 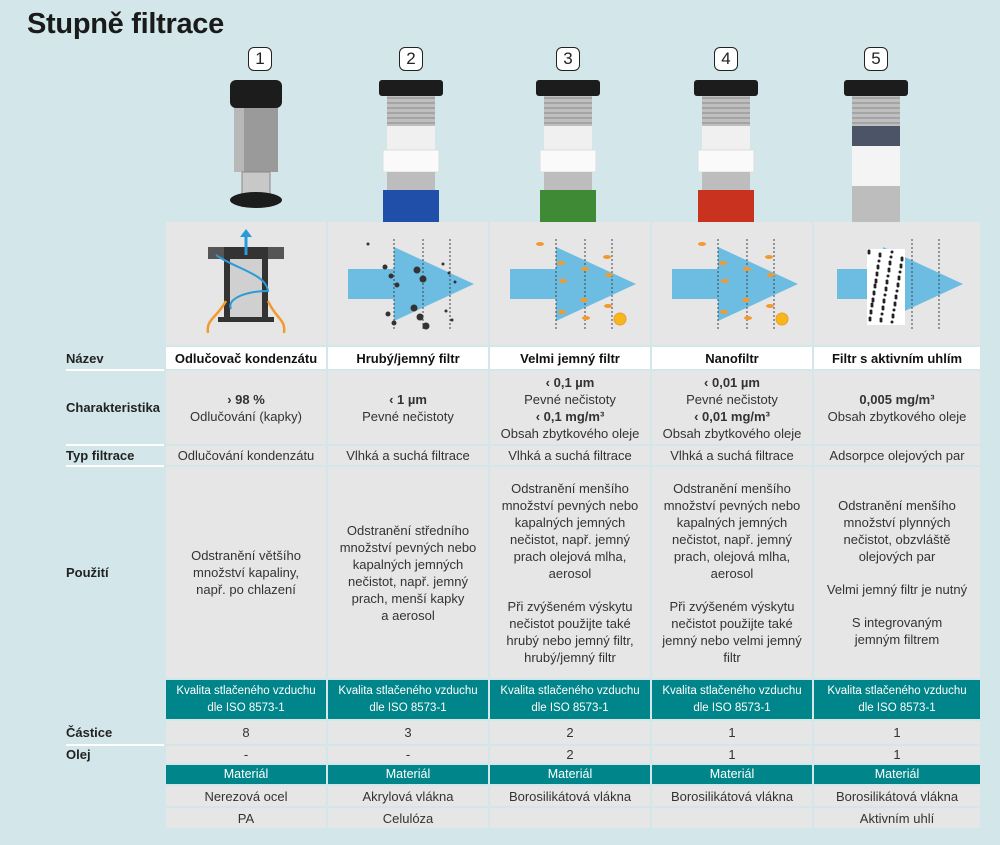 I want to click on filtration-type: Odlučování kondenzátu, so click(x=246, y=455).